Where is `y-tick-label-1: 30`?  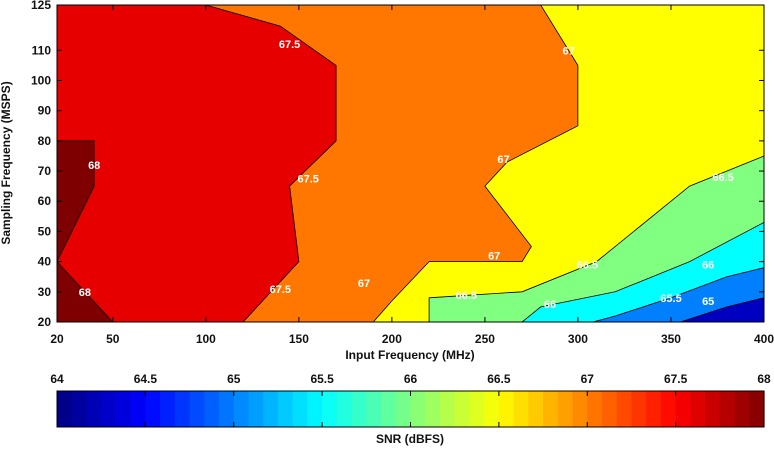 y-tick-label-1: 30 is located at coordinates (45, 292).